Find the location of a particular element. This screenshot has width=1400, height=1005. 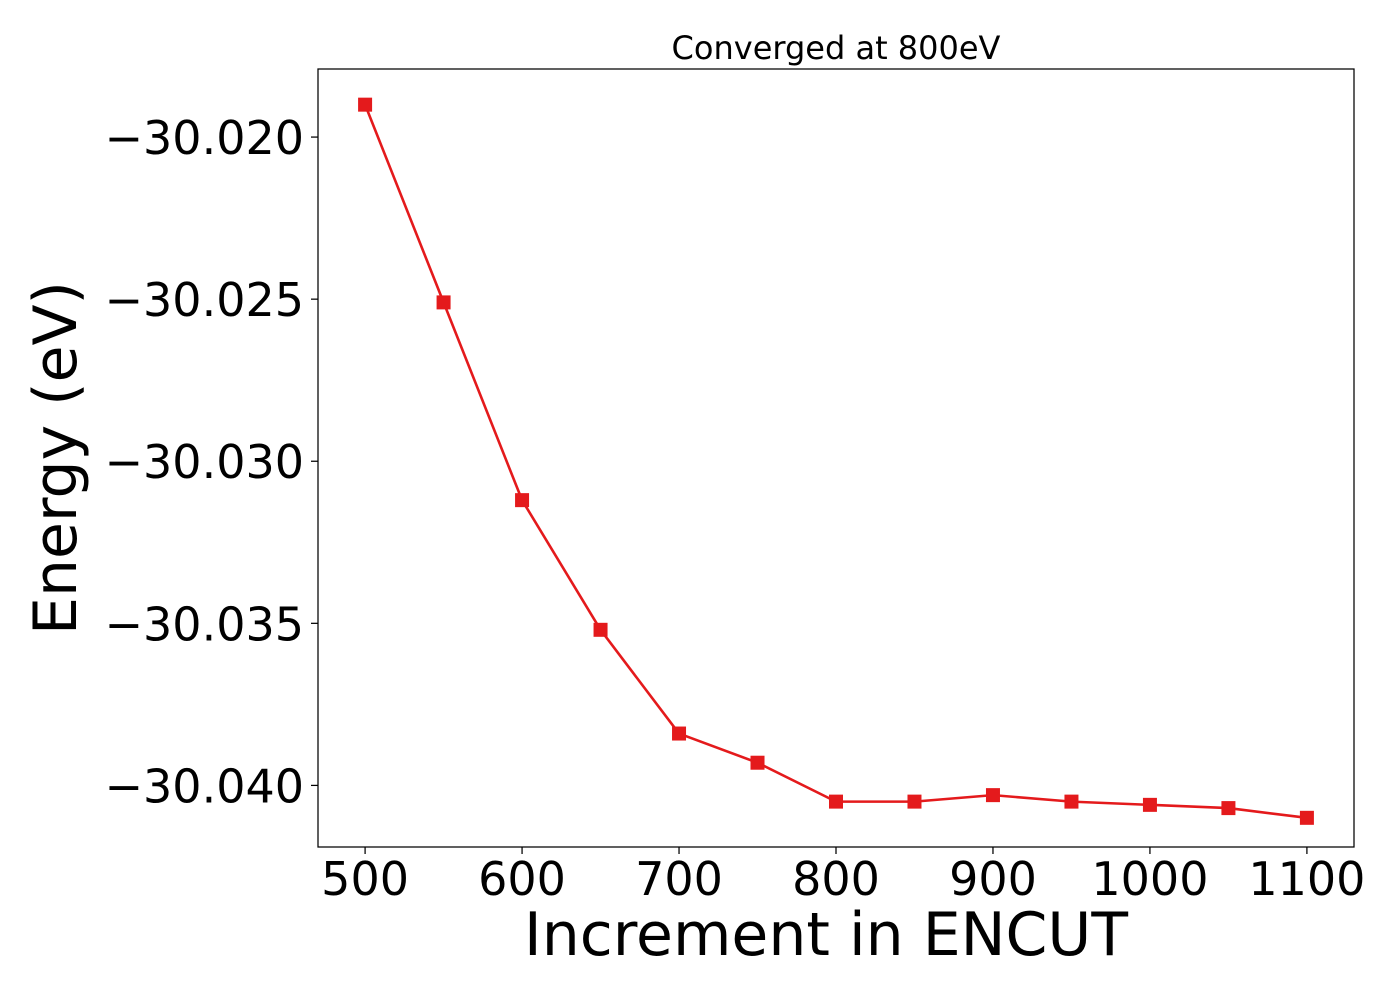

x-tick-label: 900 is located at coordinates (993, 879).